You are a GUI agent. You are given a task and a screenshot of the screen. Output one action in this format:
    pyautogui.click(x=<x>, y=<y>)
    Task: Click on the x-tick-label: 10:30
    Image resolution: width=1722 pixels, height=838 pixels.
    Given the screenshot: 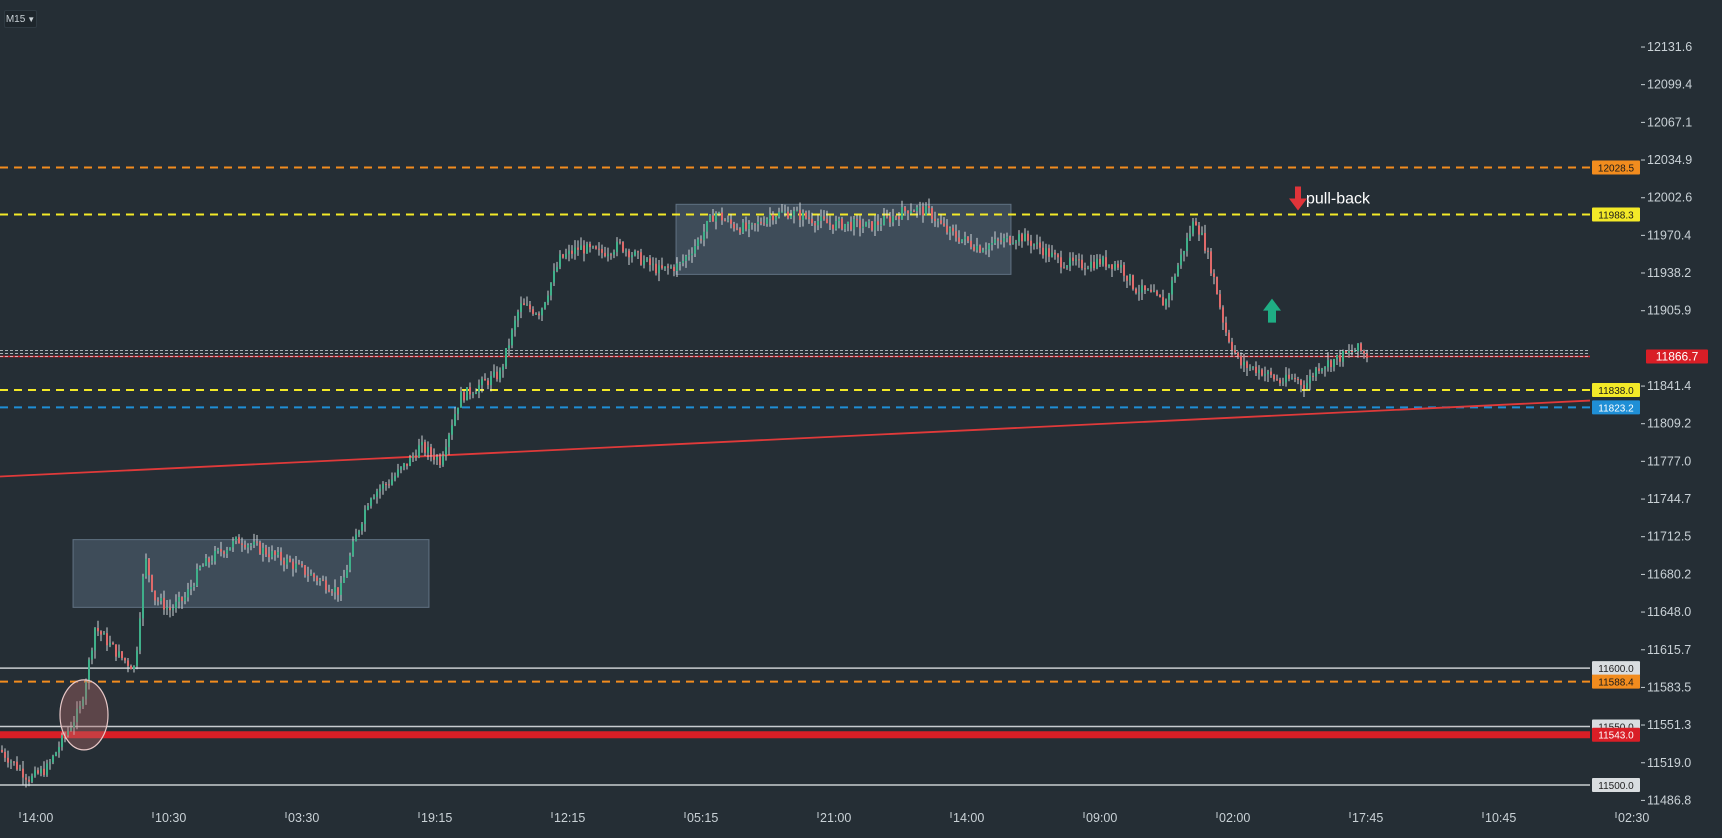 What is the action you would take?
    pyautogui.click(x=170, y=818)
    